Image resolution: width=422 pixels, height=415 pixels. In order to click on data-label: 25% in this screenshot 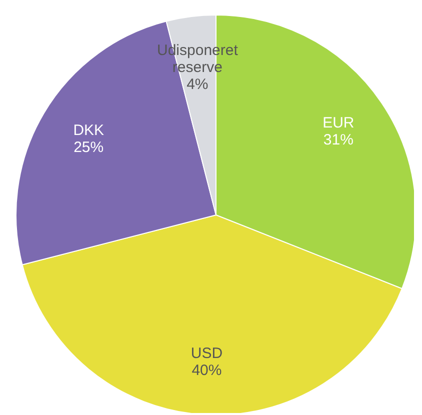, I will do `click(89, 147)`.